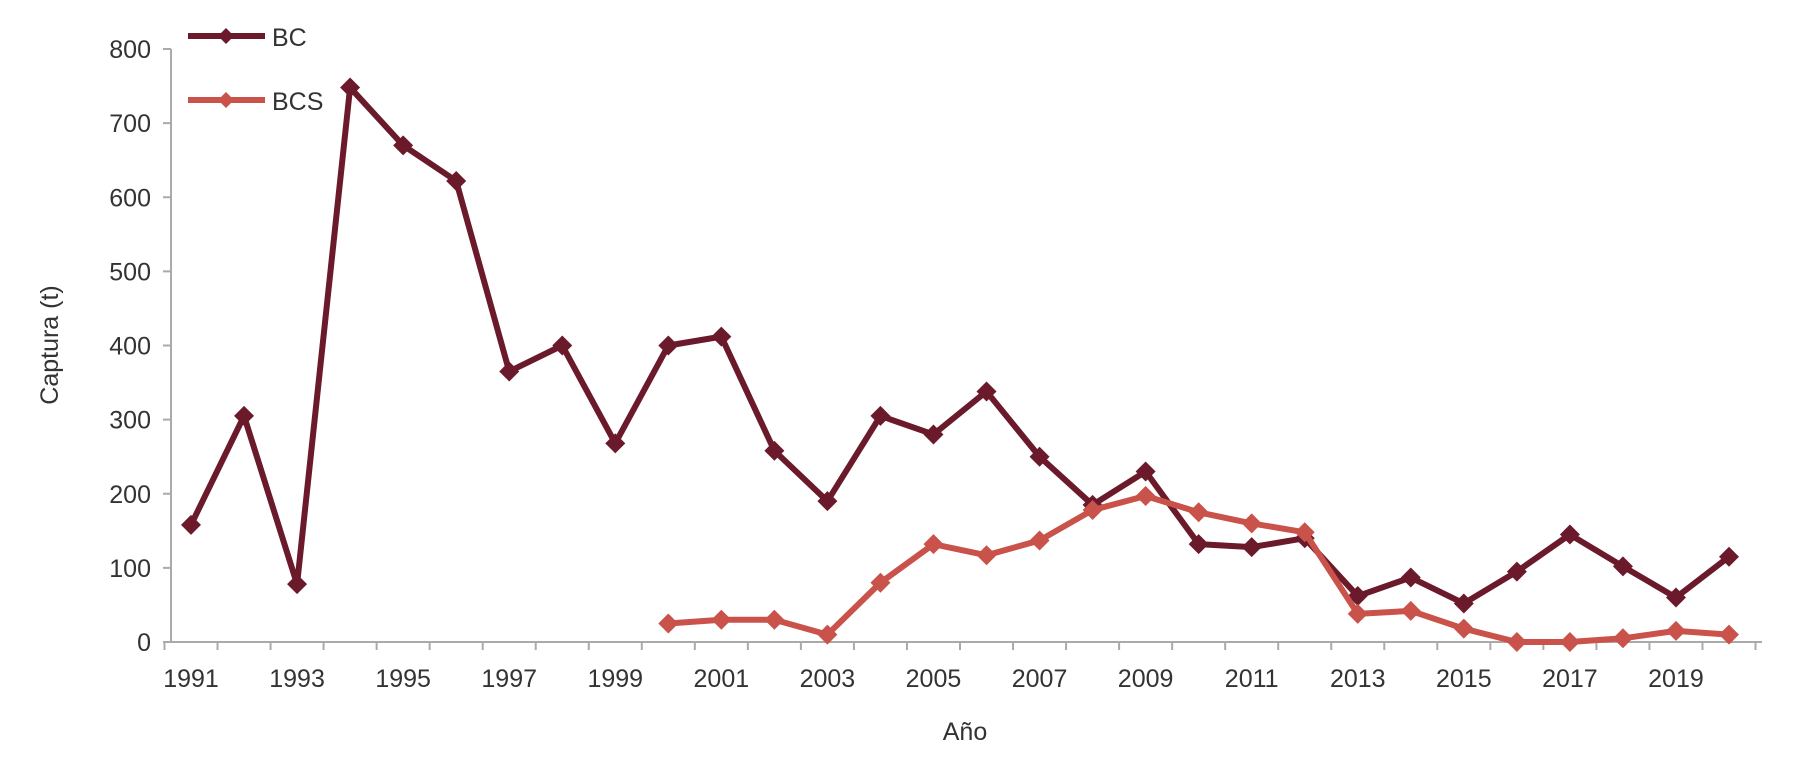 The width and height of the screenshot is (1806, 757). Describe the element at coordinates (1040, 679) in the screenshot. I see `x-tick-label: 2007` at that location.